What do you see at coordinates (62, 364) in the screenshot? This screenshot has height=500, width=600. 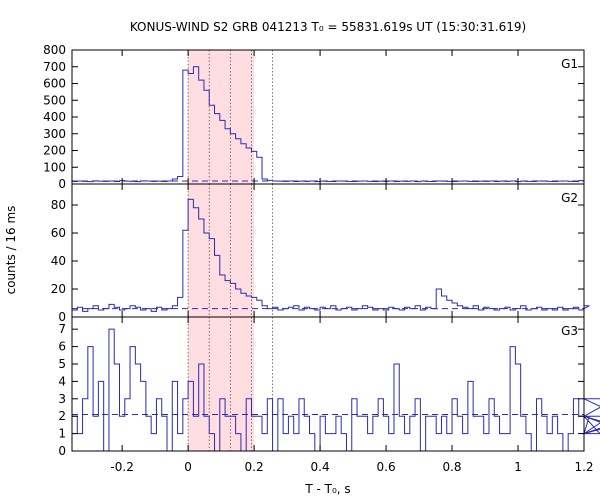 I see `y-tick-label: 5` at bounding box center [62, 364].